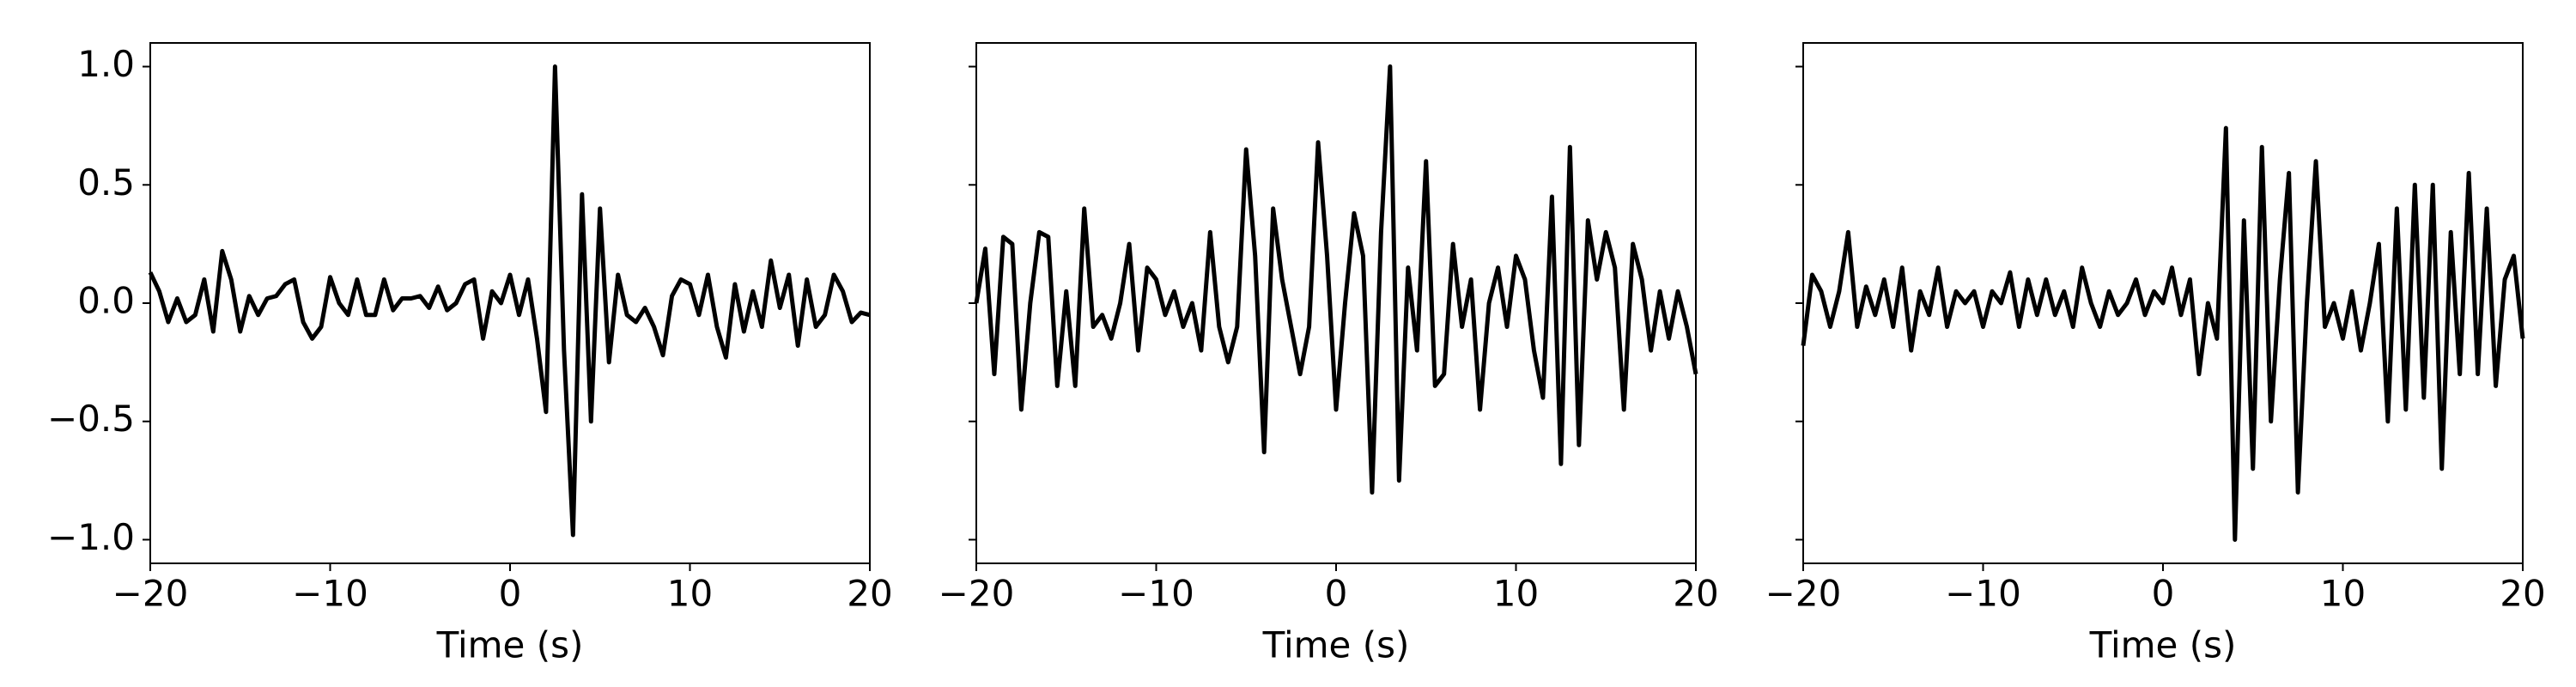  Describe the element at coordinates (106, 64) in the screenshot. I see `y-tick-label: 1.0` at that location.